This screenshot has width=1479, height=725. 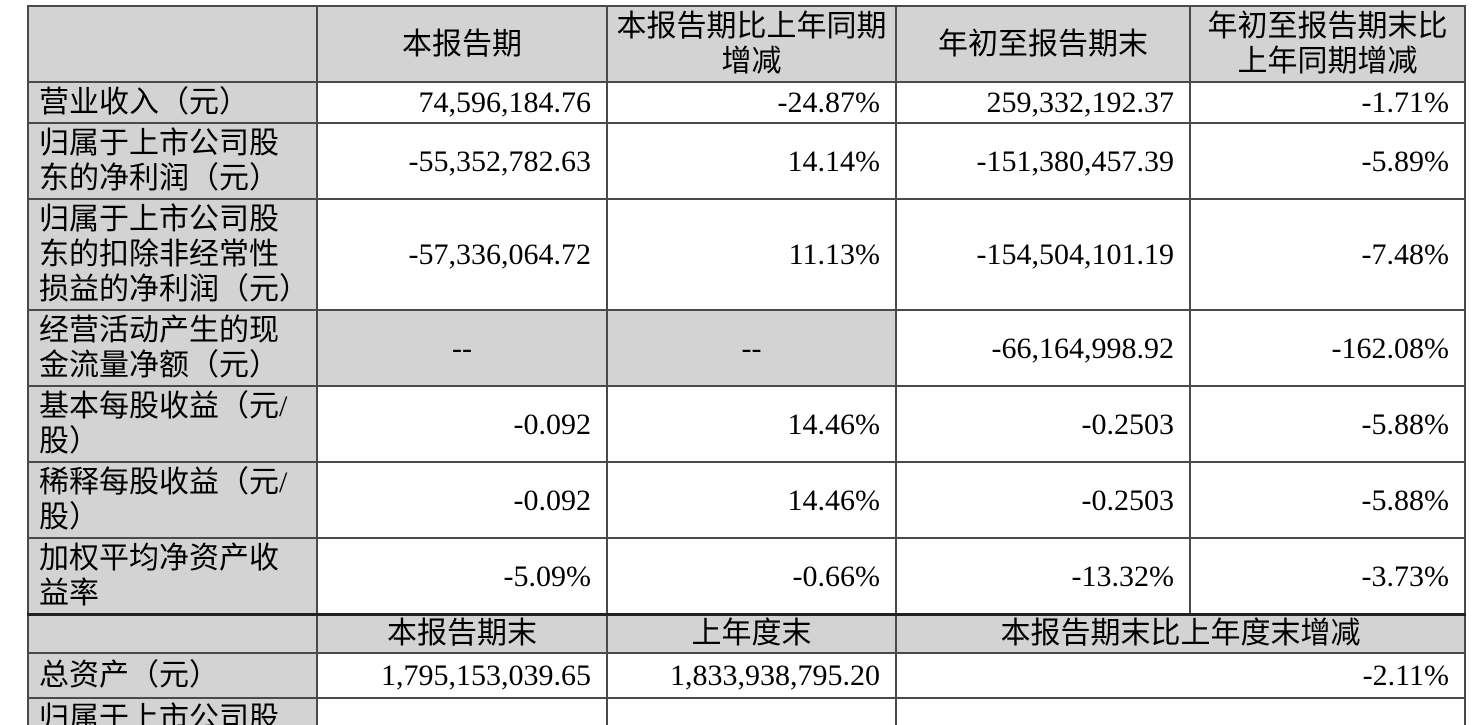 What do you see at coordinates (751, 633) in the screenshot?
I see `col-header-end-of-last-year: 上年度末` at bounding box center [751, 633].